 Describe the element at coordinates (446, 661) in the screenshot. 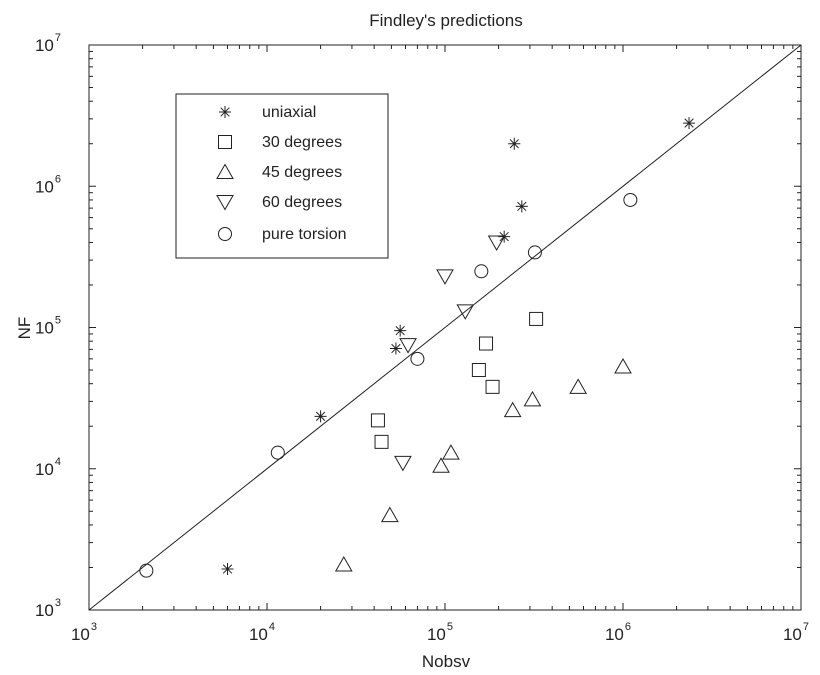

I see `x-axis-label: Nobsv` at that location.